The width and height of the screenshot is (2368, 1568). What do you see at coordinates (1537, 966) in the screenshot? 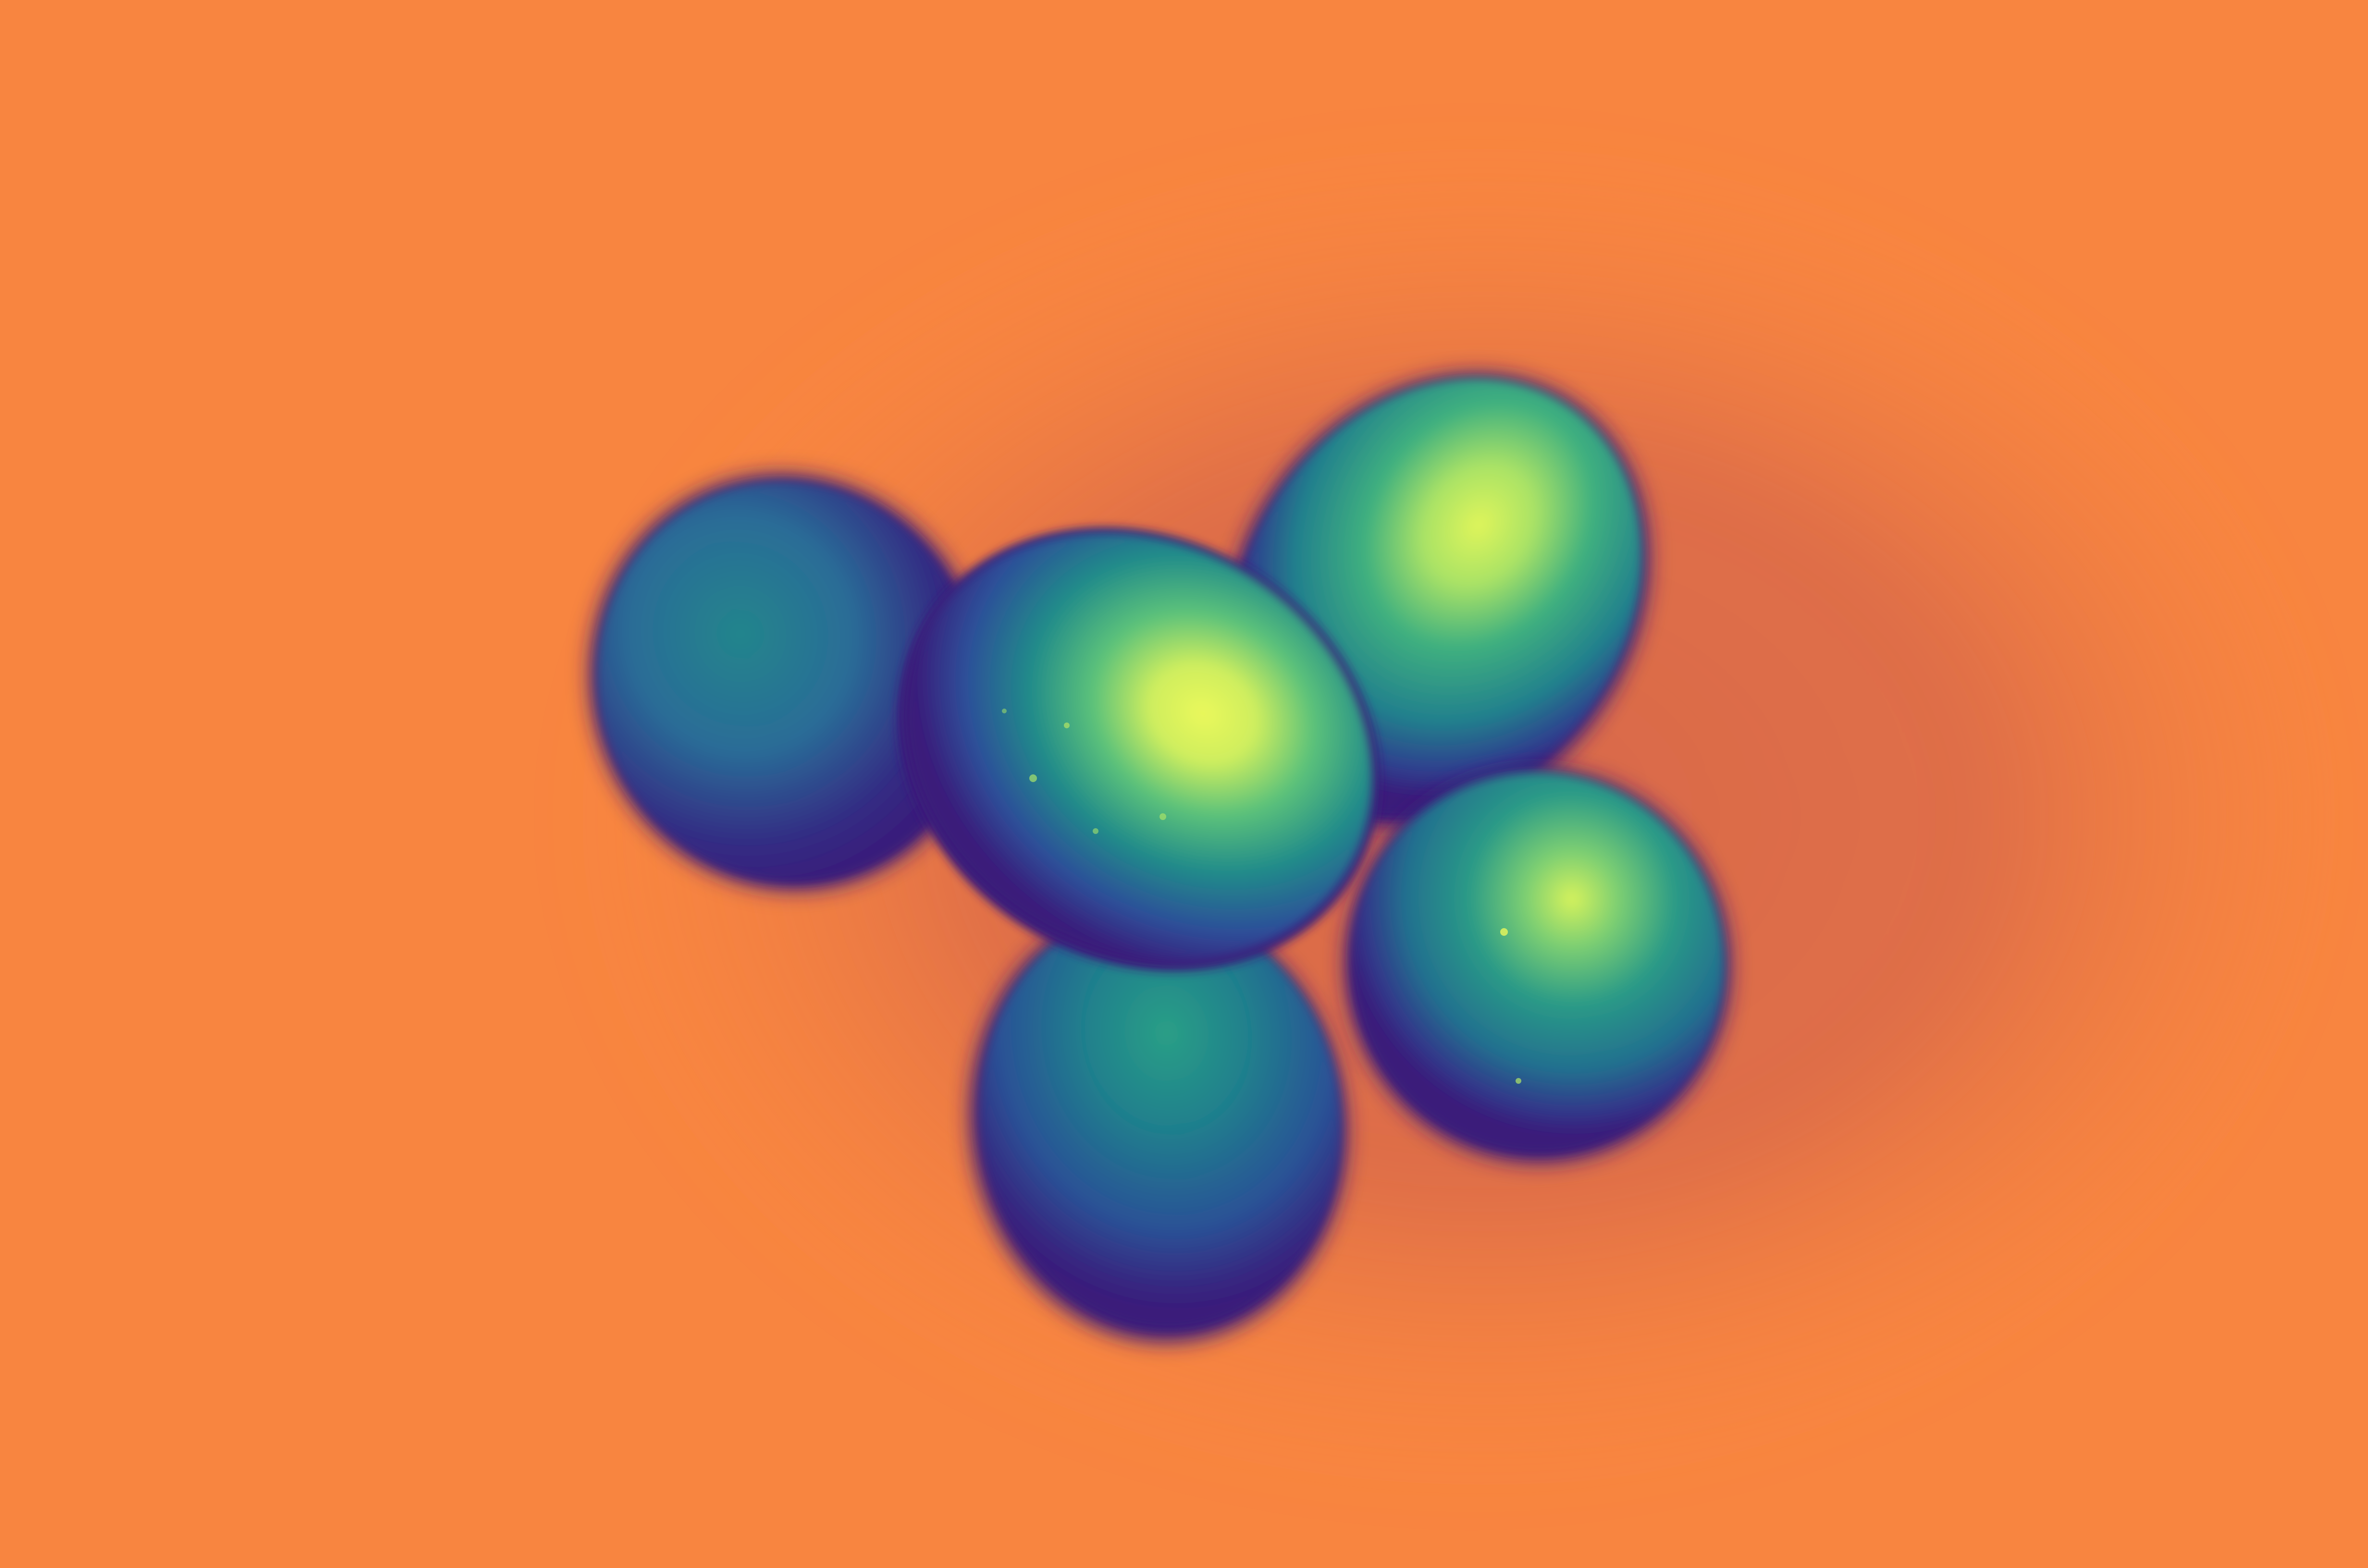
I see `egg-right` at bounding box center [1537, 966].